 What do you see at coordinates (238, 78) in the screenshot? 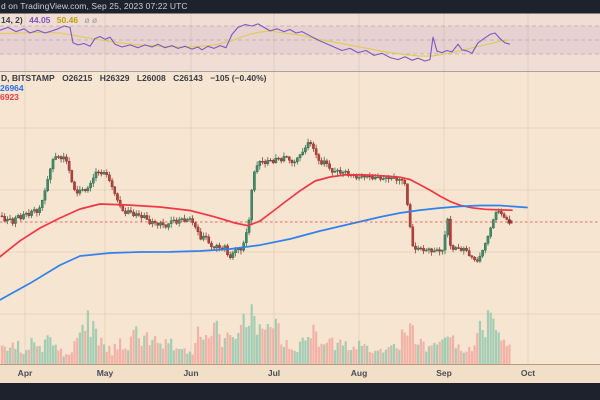
I see `ohlc-change: −105 (−0.40%)` at bounding box center [238, 78].